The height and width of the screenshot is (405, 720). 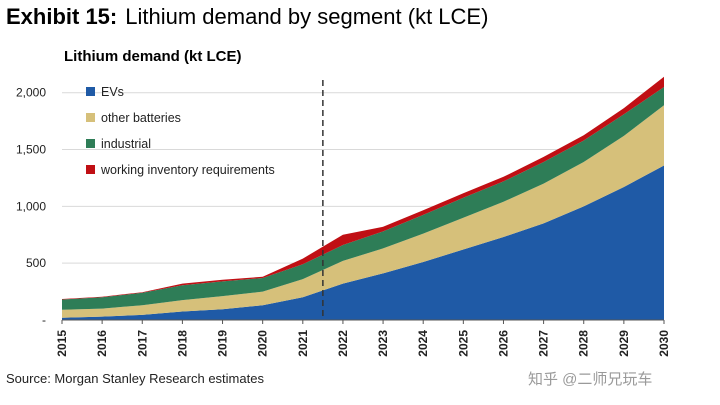 I want to click on y-tick-label: 500, so click(x=36, y=263).